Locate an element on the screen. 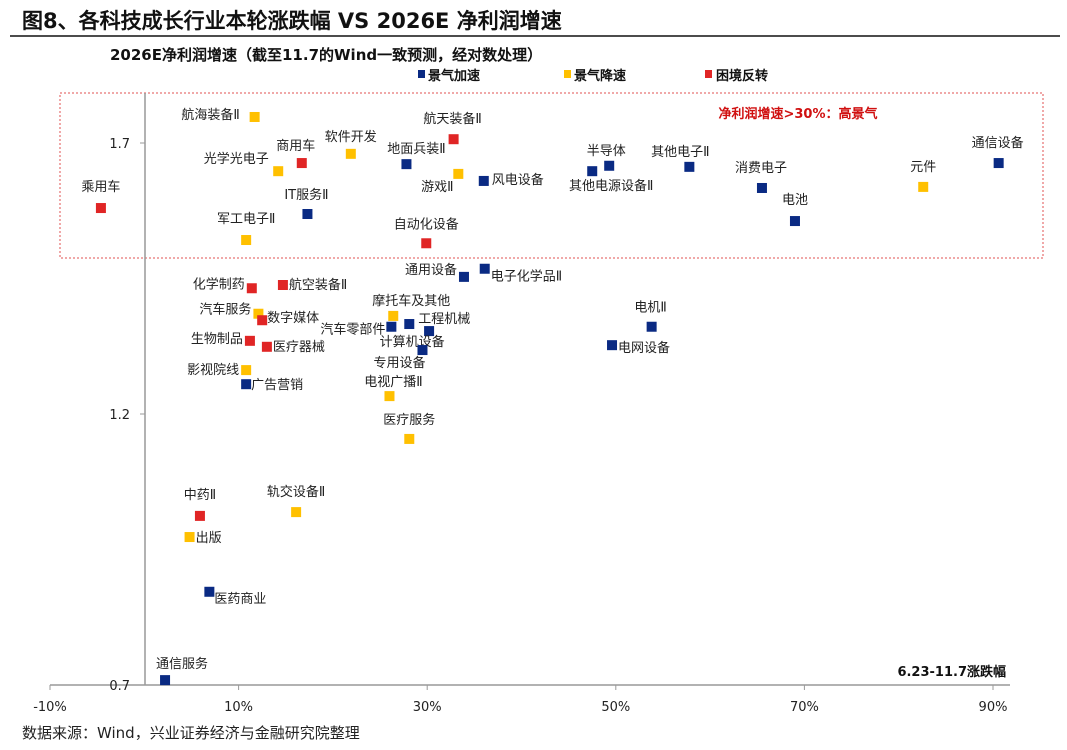  data-point-label: 数字媒体 is located at coordinates (293, 318).